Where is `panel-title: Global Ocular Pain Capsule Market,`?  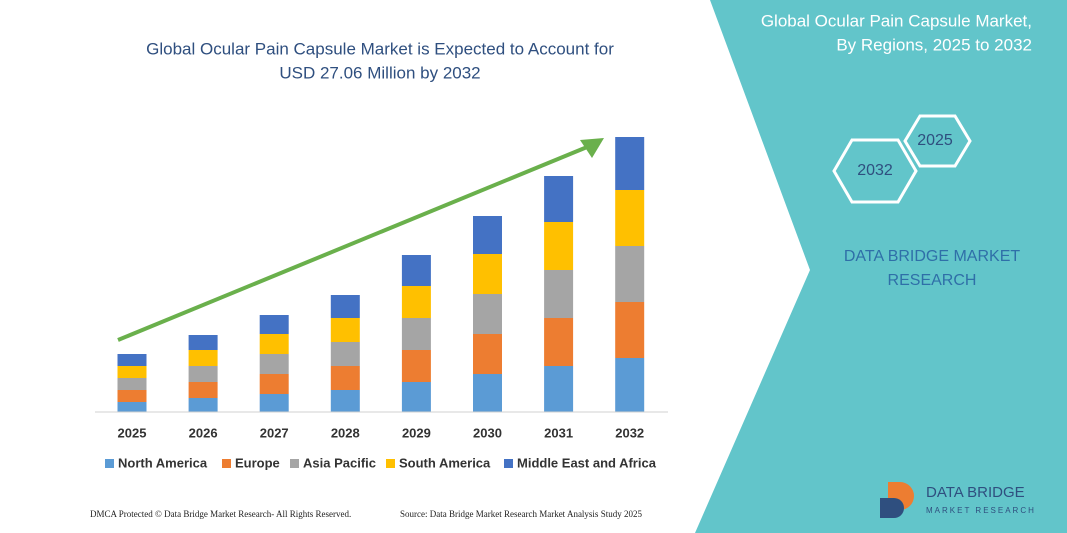
panel-title: Global Ocular Pain Capsule Market, is located at coordinates (896, 20).